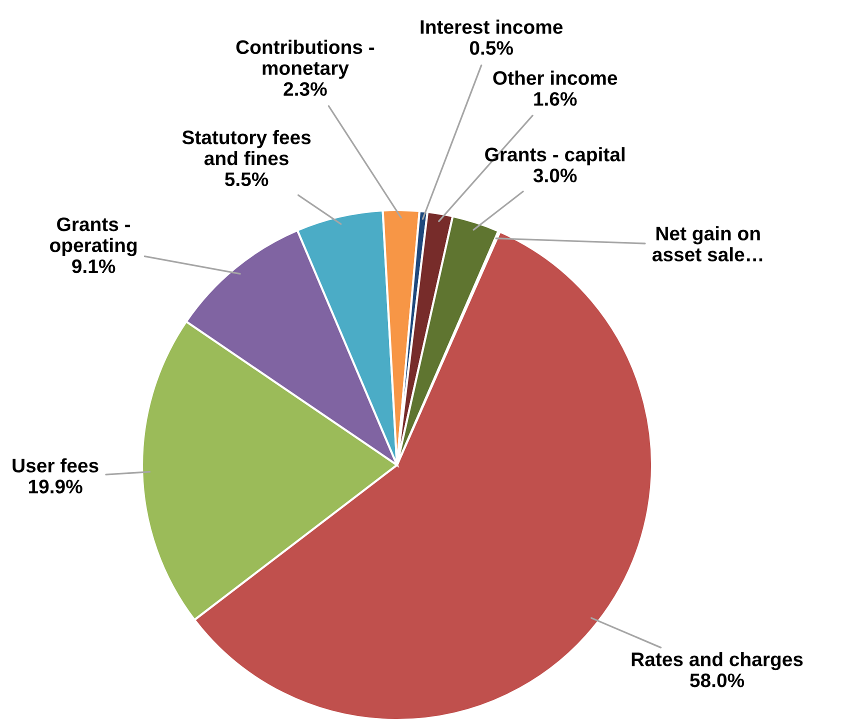 This screenshot has height=725, width=867. I want to click on data-label: 5.5%, so click(246, 179).